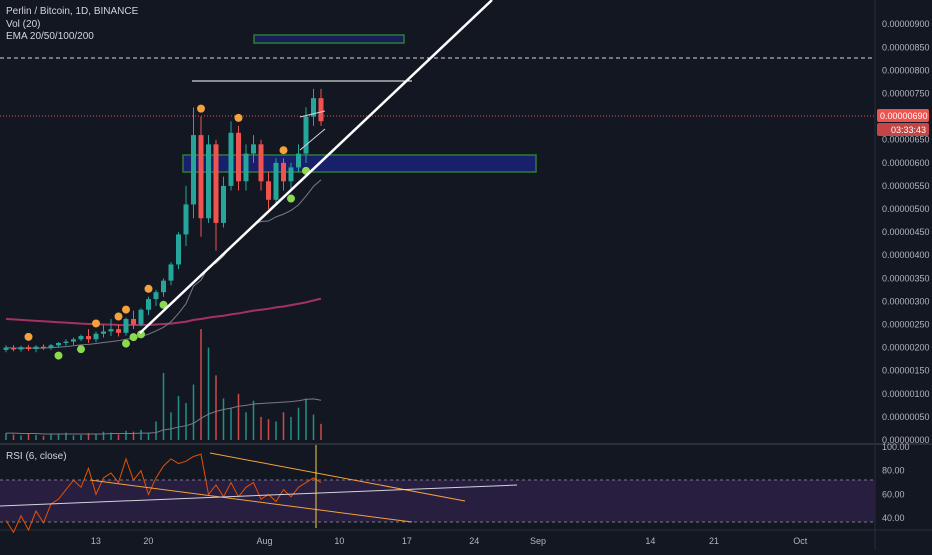 This screenshot has width=932, height=555. I want to click on price-axis-label: 0.00000050, so click(906, 417).